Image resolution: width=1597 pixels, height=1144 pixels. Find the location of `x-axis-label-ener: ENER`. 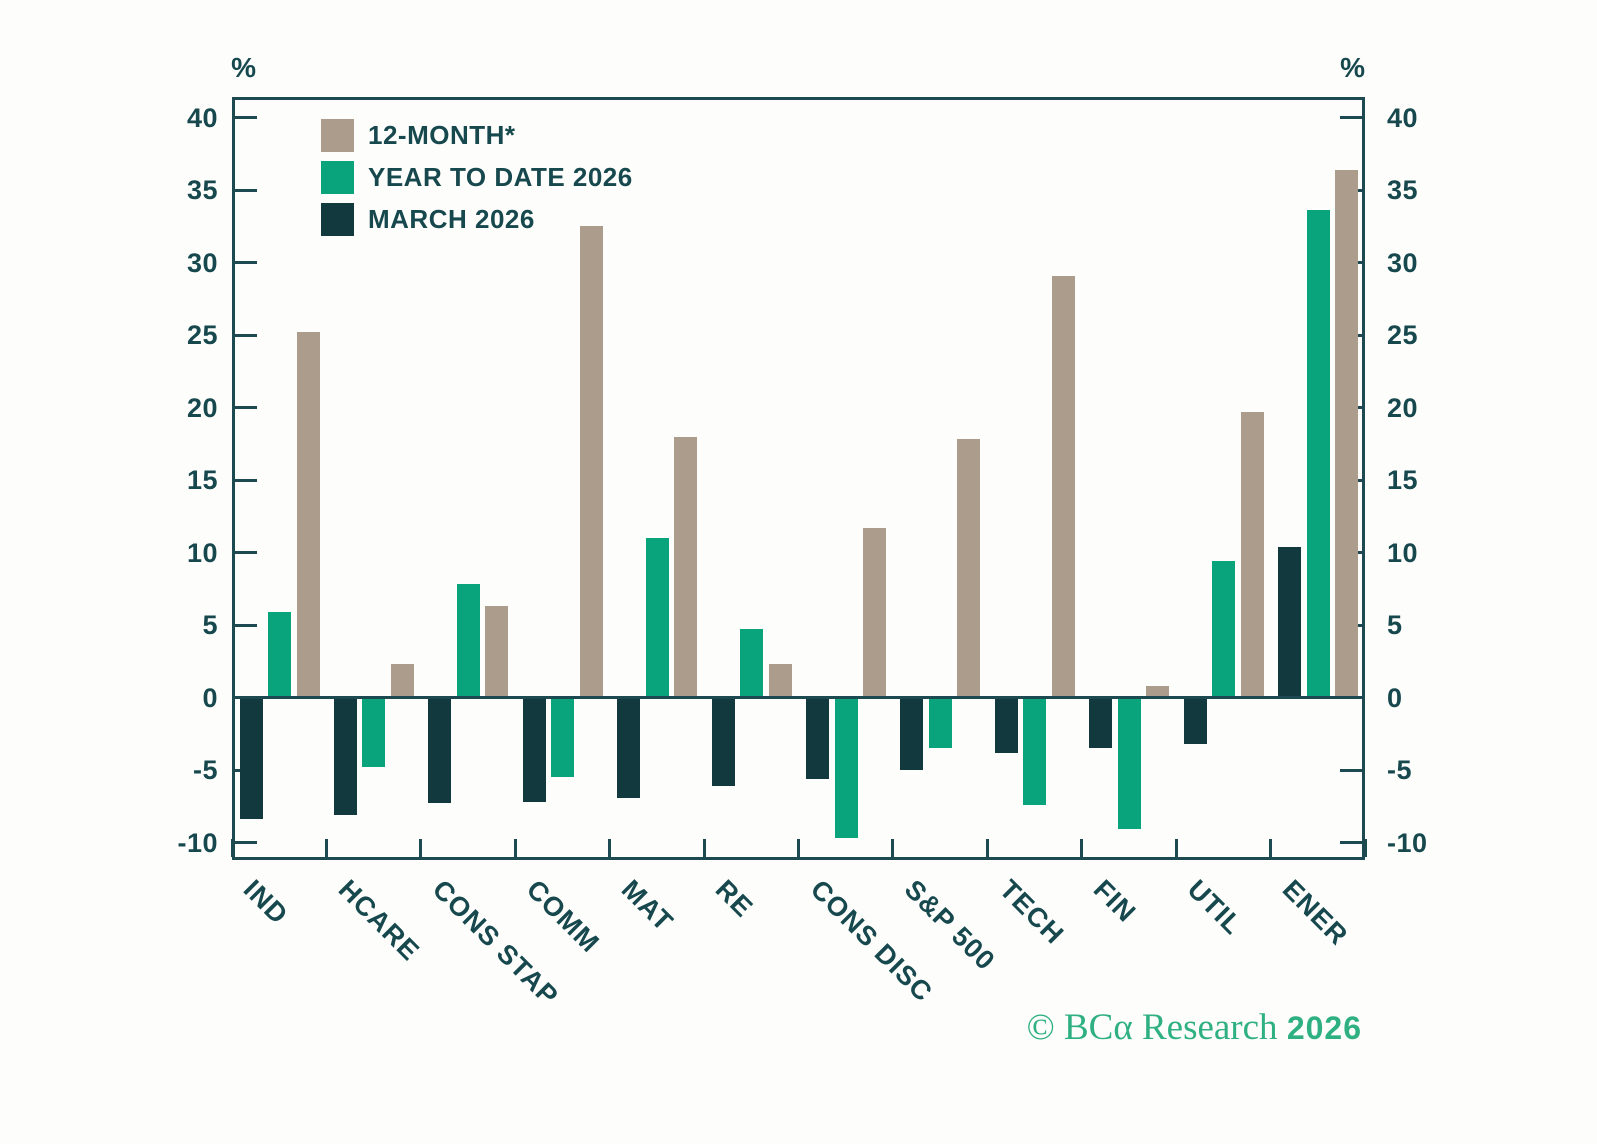

x-axis-label-ener: ENER is located at coordinates (1315, 913).